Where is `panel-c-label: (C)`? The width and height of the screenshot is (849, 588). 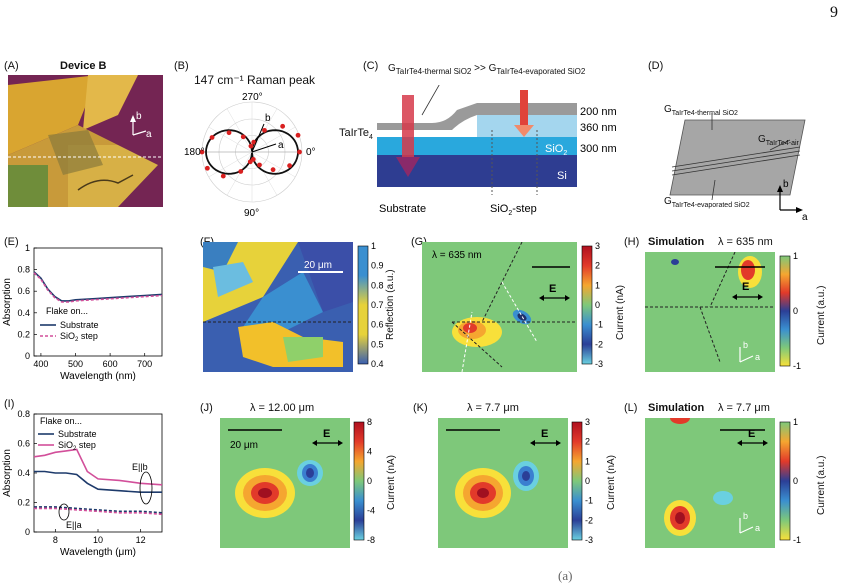
panel-c-label: (C) is located at coordinates (371, 66).